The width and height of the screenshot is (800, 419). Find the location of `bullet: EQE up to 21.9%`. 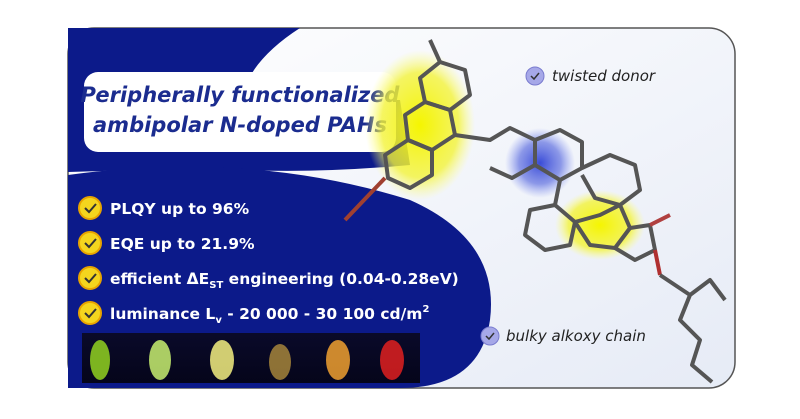

bullet: EQE up to 21.9% is located at coordinates (182, 244).